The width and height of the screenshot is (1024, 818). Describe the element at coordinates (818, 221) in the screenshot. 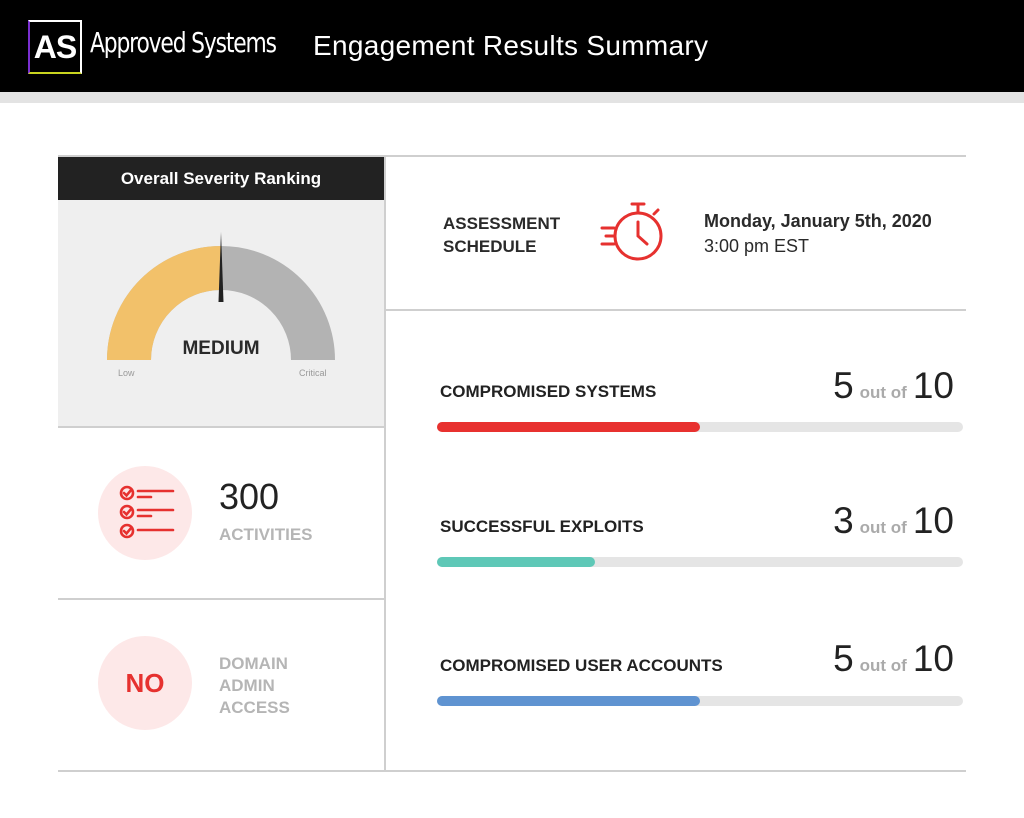

I see `schedule-date: Monday, January 5th, 2020` at that location.